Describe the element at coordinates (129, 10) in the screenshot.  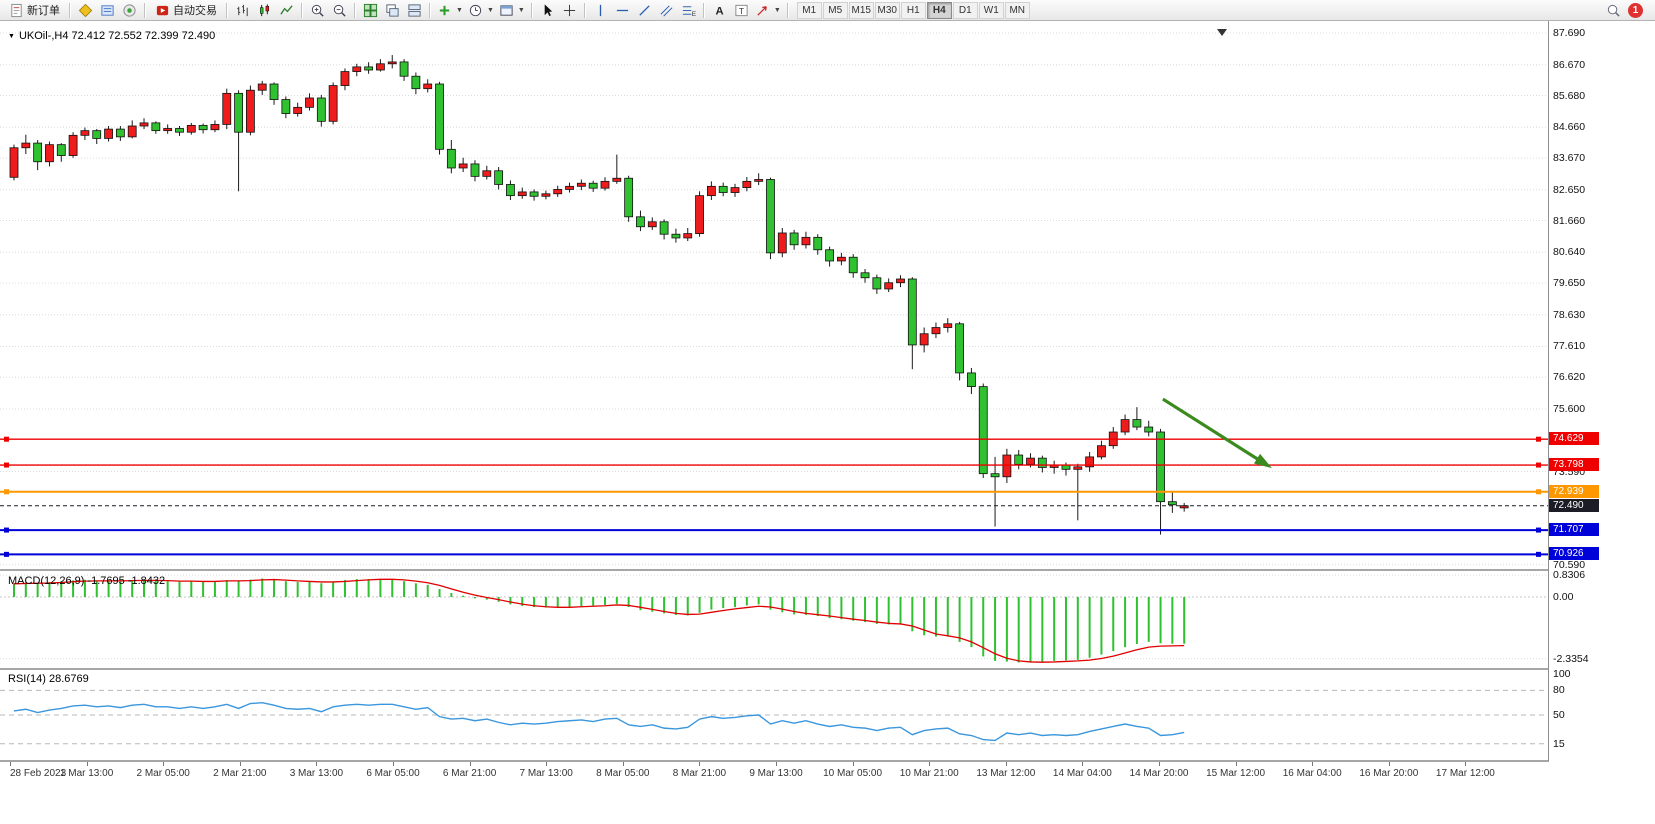
I see `terminal-button` at that location.